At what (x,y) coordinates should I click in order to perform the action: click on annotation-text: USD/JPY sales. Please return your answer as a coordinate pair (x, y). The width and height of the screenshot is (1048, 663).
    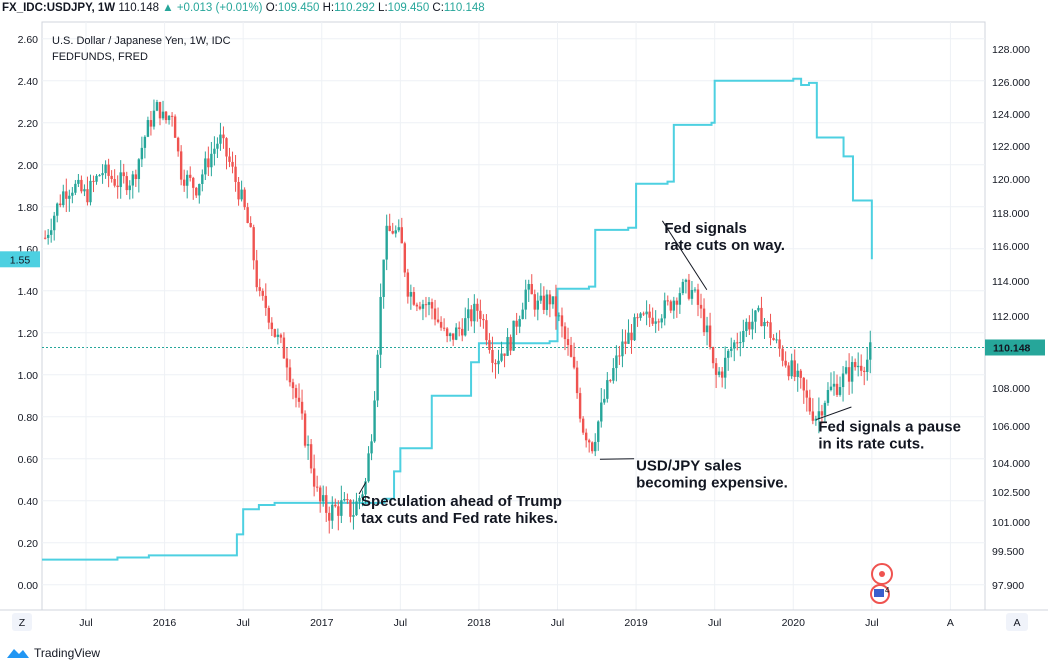
    Looking at the image, I should click on (689, 466).